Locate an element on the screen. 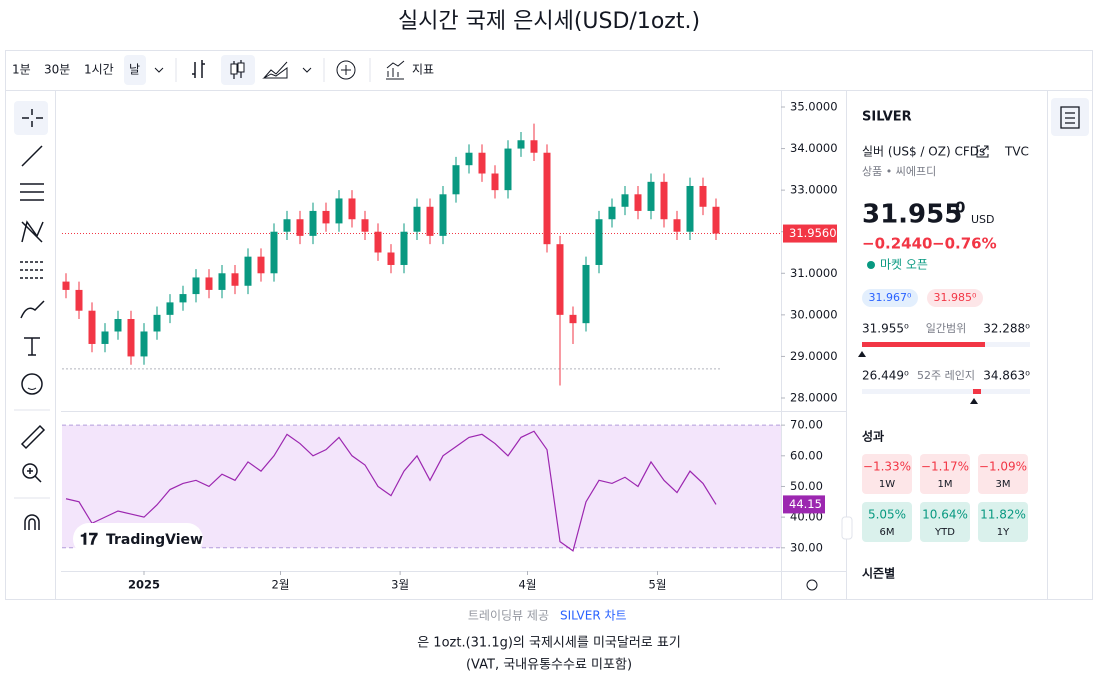 This screenshot has height=684, width=1098. cross-tool is located at coordinates (32, 118).